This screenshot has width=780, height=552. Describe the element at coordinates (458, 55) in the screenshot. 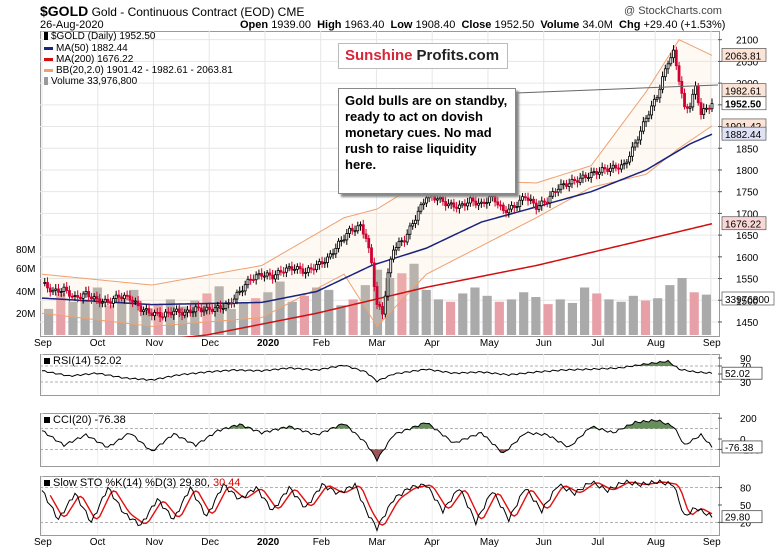

I see `logo-part2: Profits.com` at that location.